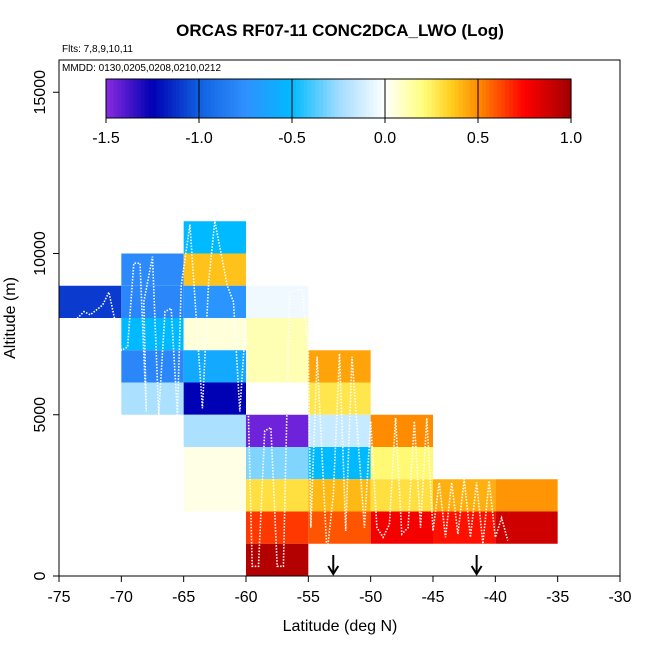 This screenshot has height=650, width=650. I want to click on colorbar-tick-label: 1.0, so click(571, 138).